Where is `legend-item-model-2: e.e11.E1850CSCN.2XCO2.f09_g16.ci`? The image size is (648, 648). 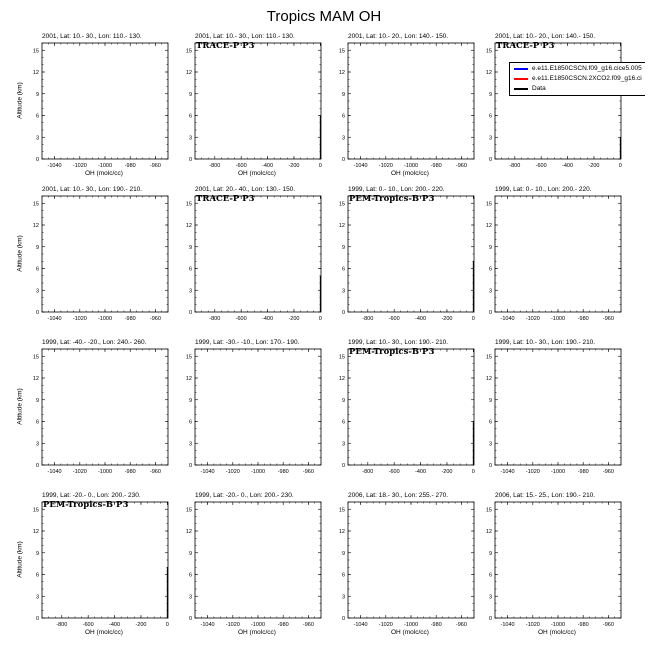 legend-item-model-2: e.e11.E1850CSCN.2XCO2.f09_g16.ci is located at coordinates (579, 78).